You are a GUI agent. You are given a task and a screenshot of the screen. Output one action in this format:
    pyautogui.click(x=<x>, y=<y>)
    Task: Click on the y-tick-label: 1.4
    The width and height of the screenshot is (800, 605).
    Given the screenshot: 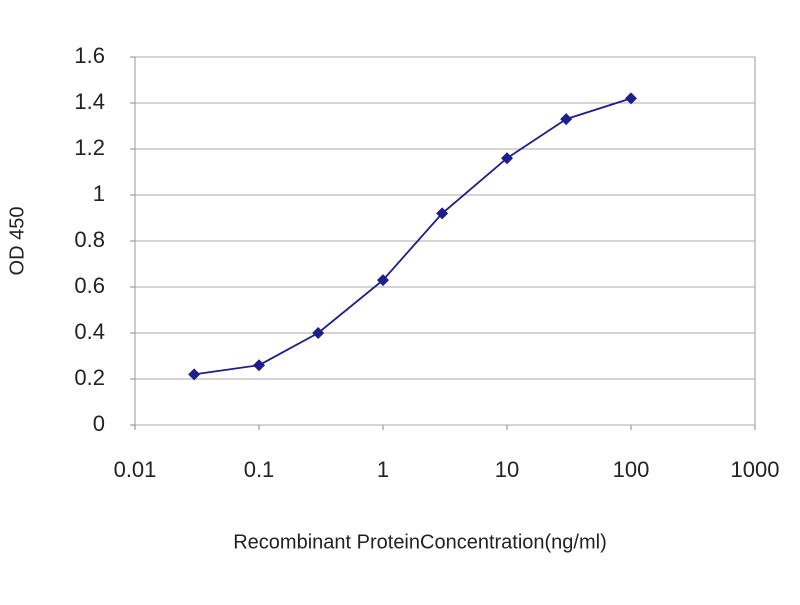 What is the action you would take?
    pyautogui.click(x=89, y=101)
    